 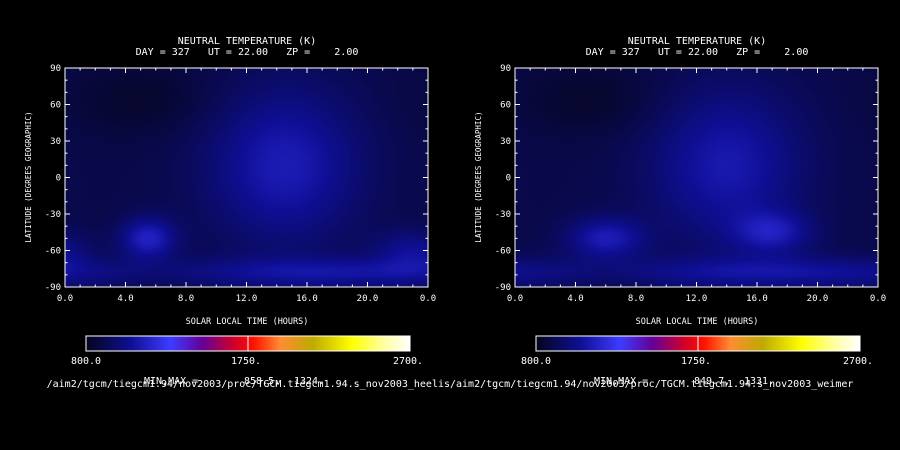 What do you see at coordinates (262, 381) in the screenshot?
I see `minmax-min-value: 858.5,` at bounding box center [262, 381].